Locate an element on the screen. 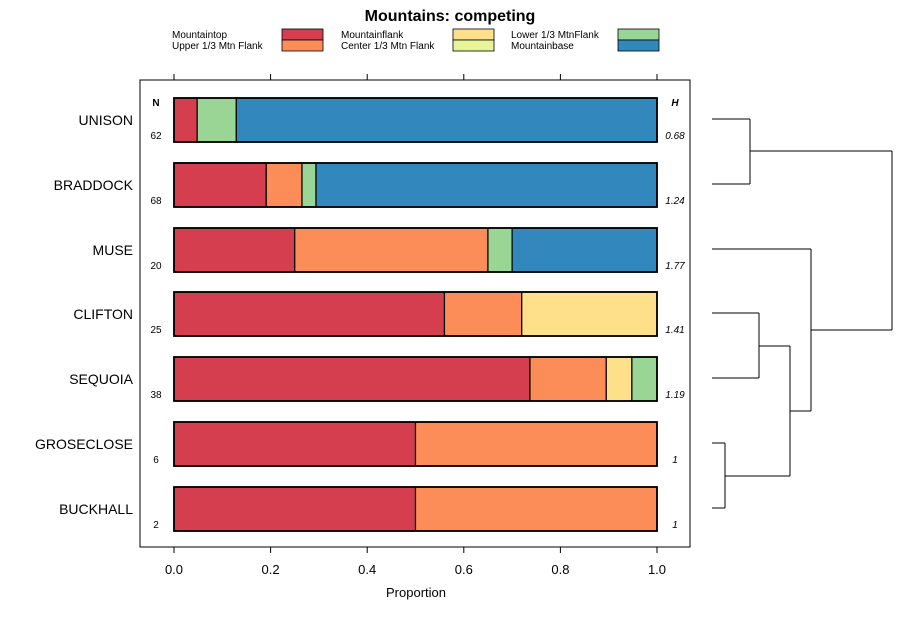 The width and height of the screenshot is (900, 620). n-value: 25 is located at coordinates (156, 330).